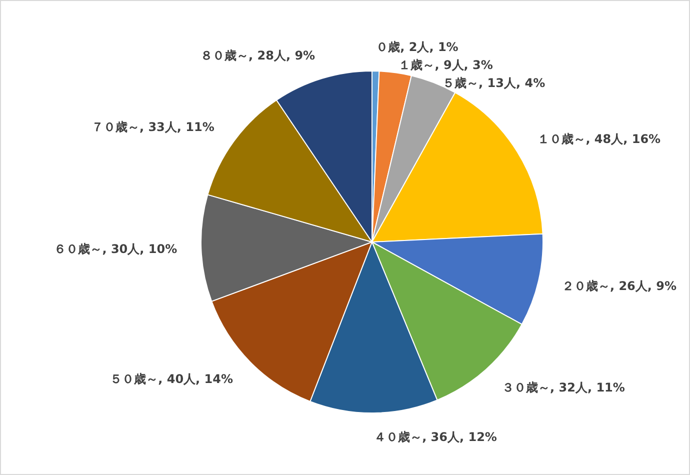 The width and height of the screenshot is (690, 475). What do you see at coordinates (563, 387) in the screenshot?
I see `slice-label: ３０歳～, 32人, 11%` at bounding box center [563, 387].